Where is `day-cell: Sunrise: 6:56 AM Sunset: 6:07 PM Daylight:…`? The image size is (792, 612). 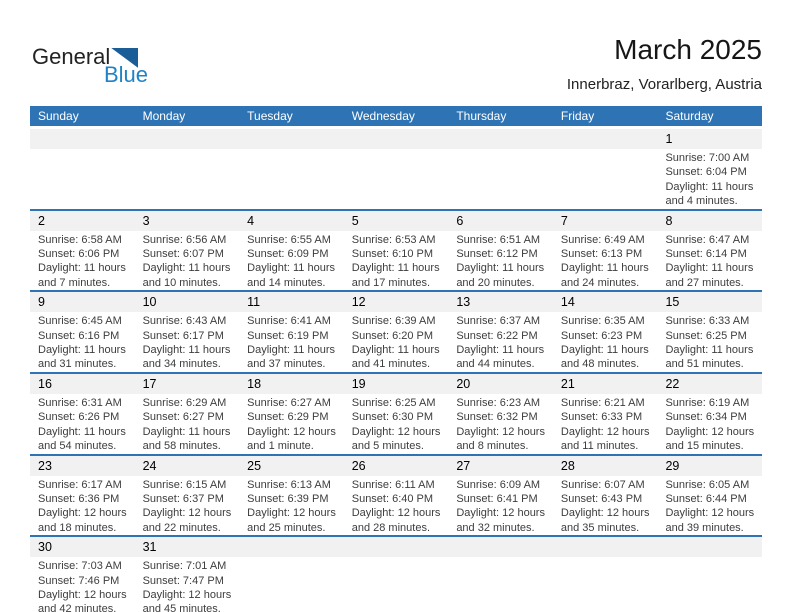 day-cell: Sunrise: 6:56 AM Sunset: 6:07 PM Daylight:… is located at coordinates (187, 261).